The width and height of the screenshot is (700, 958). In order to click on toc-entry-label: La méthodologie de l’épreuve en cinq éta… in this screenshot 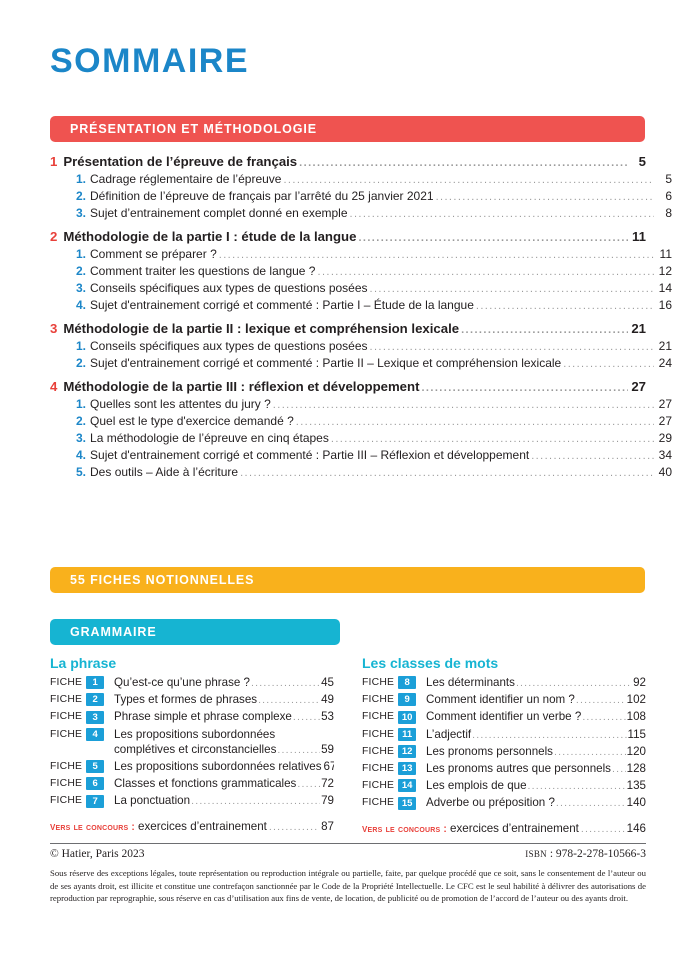, I will do `click(209, 438)`.